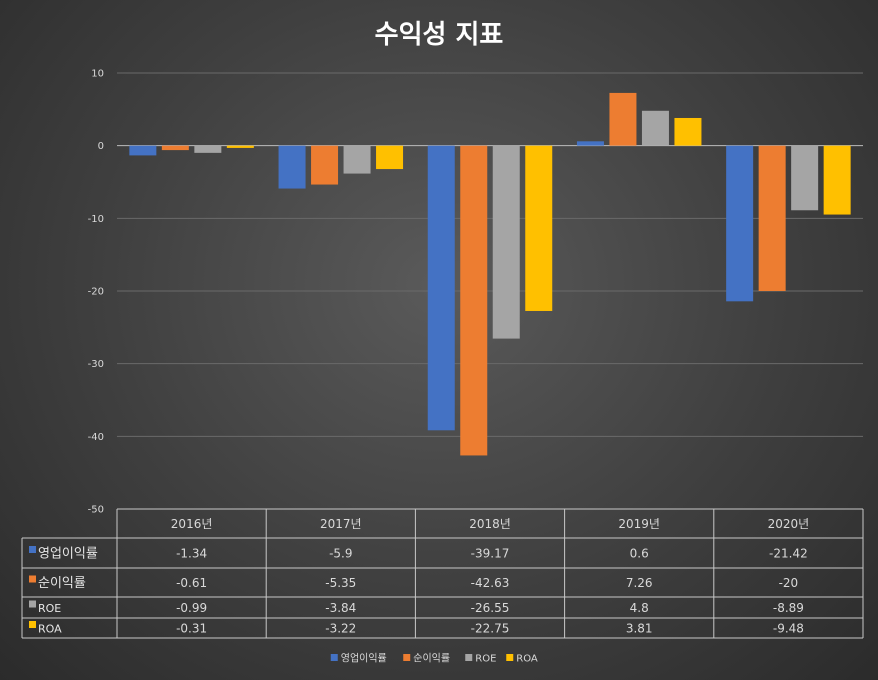 This screenshot has width=878, height=680. Describe the element at coordinates (639, 629) in the screenshot. I see `table-value-cell: 3.81` at that location.